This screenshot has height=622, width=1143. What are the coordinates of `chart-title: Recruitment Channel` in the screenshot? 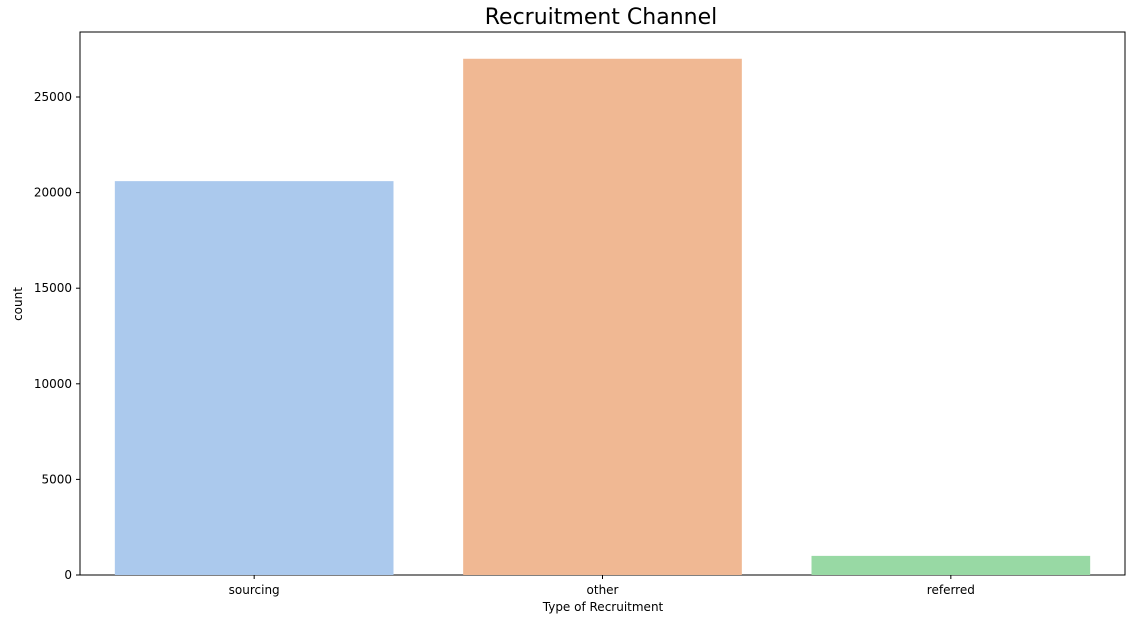 It's located at (601, 17).